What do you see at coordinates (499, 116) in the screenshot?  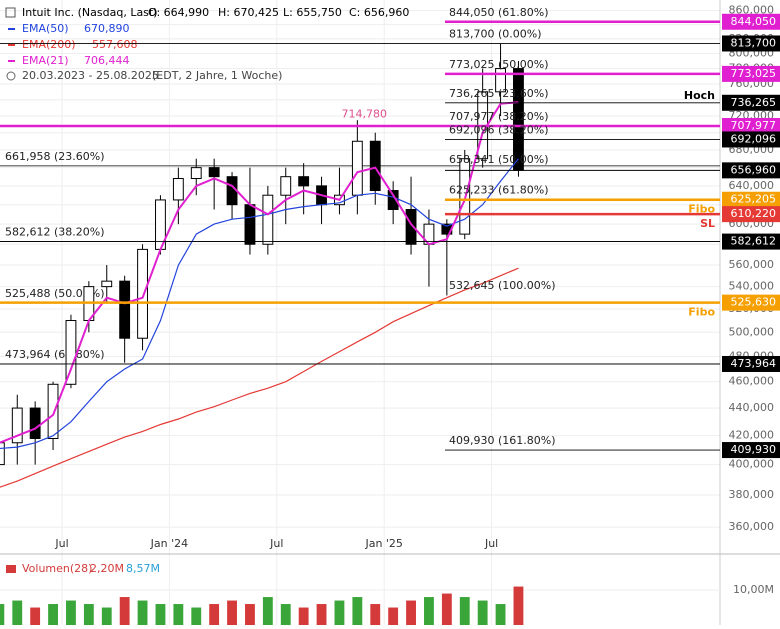 I see `fib-label: 707,977 (38.20%)` at bounding box center [499, 116].